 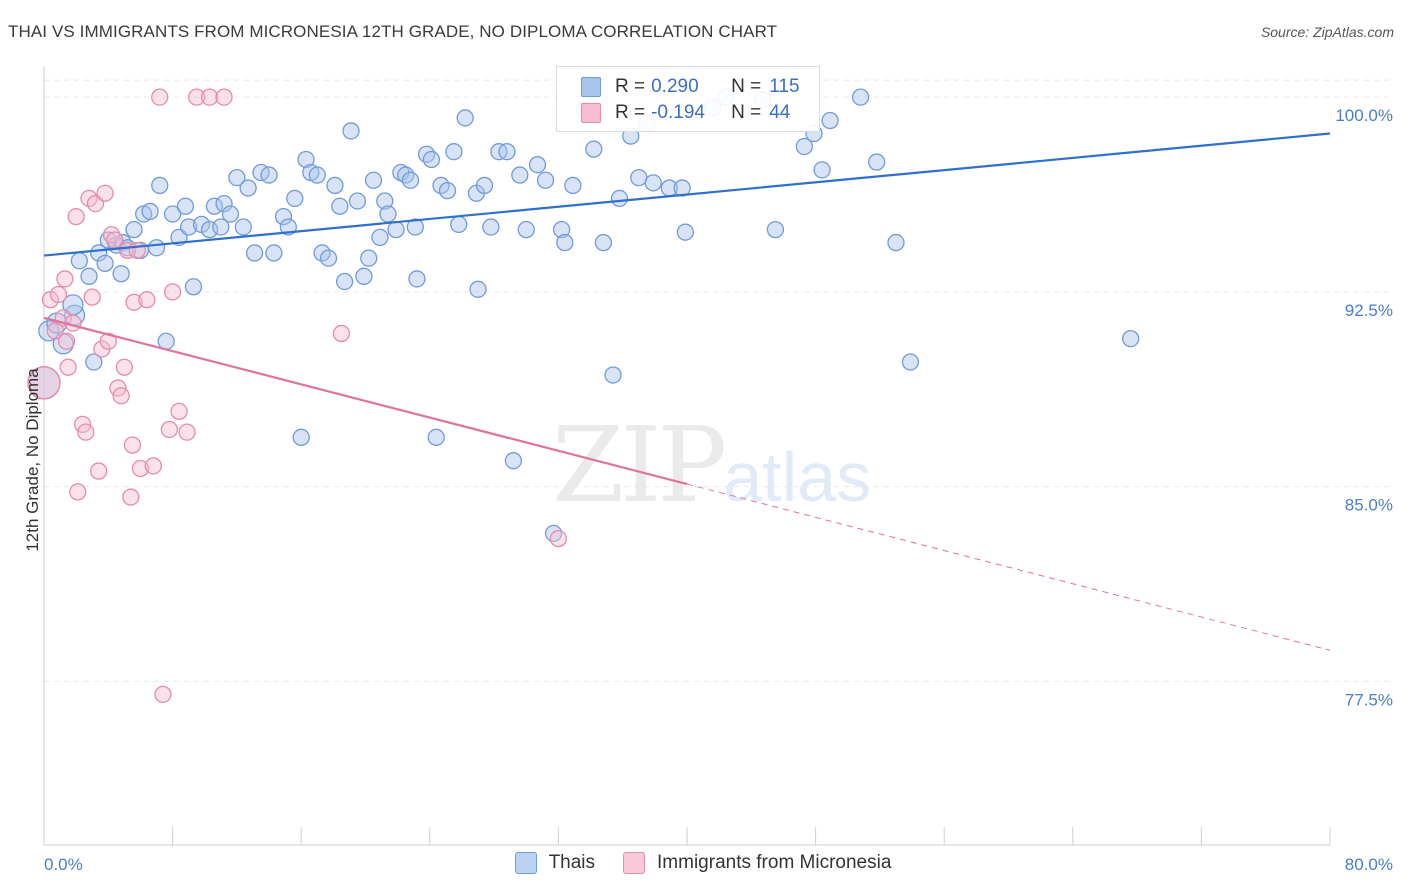 What do you see at coordinates (774, 862) in the screenshot?
I see `legend-label-micronesia: Immigrants from Micronesia` at bounding box center [774, 862].